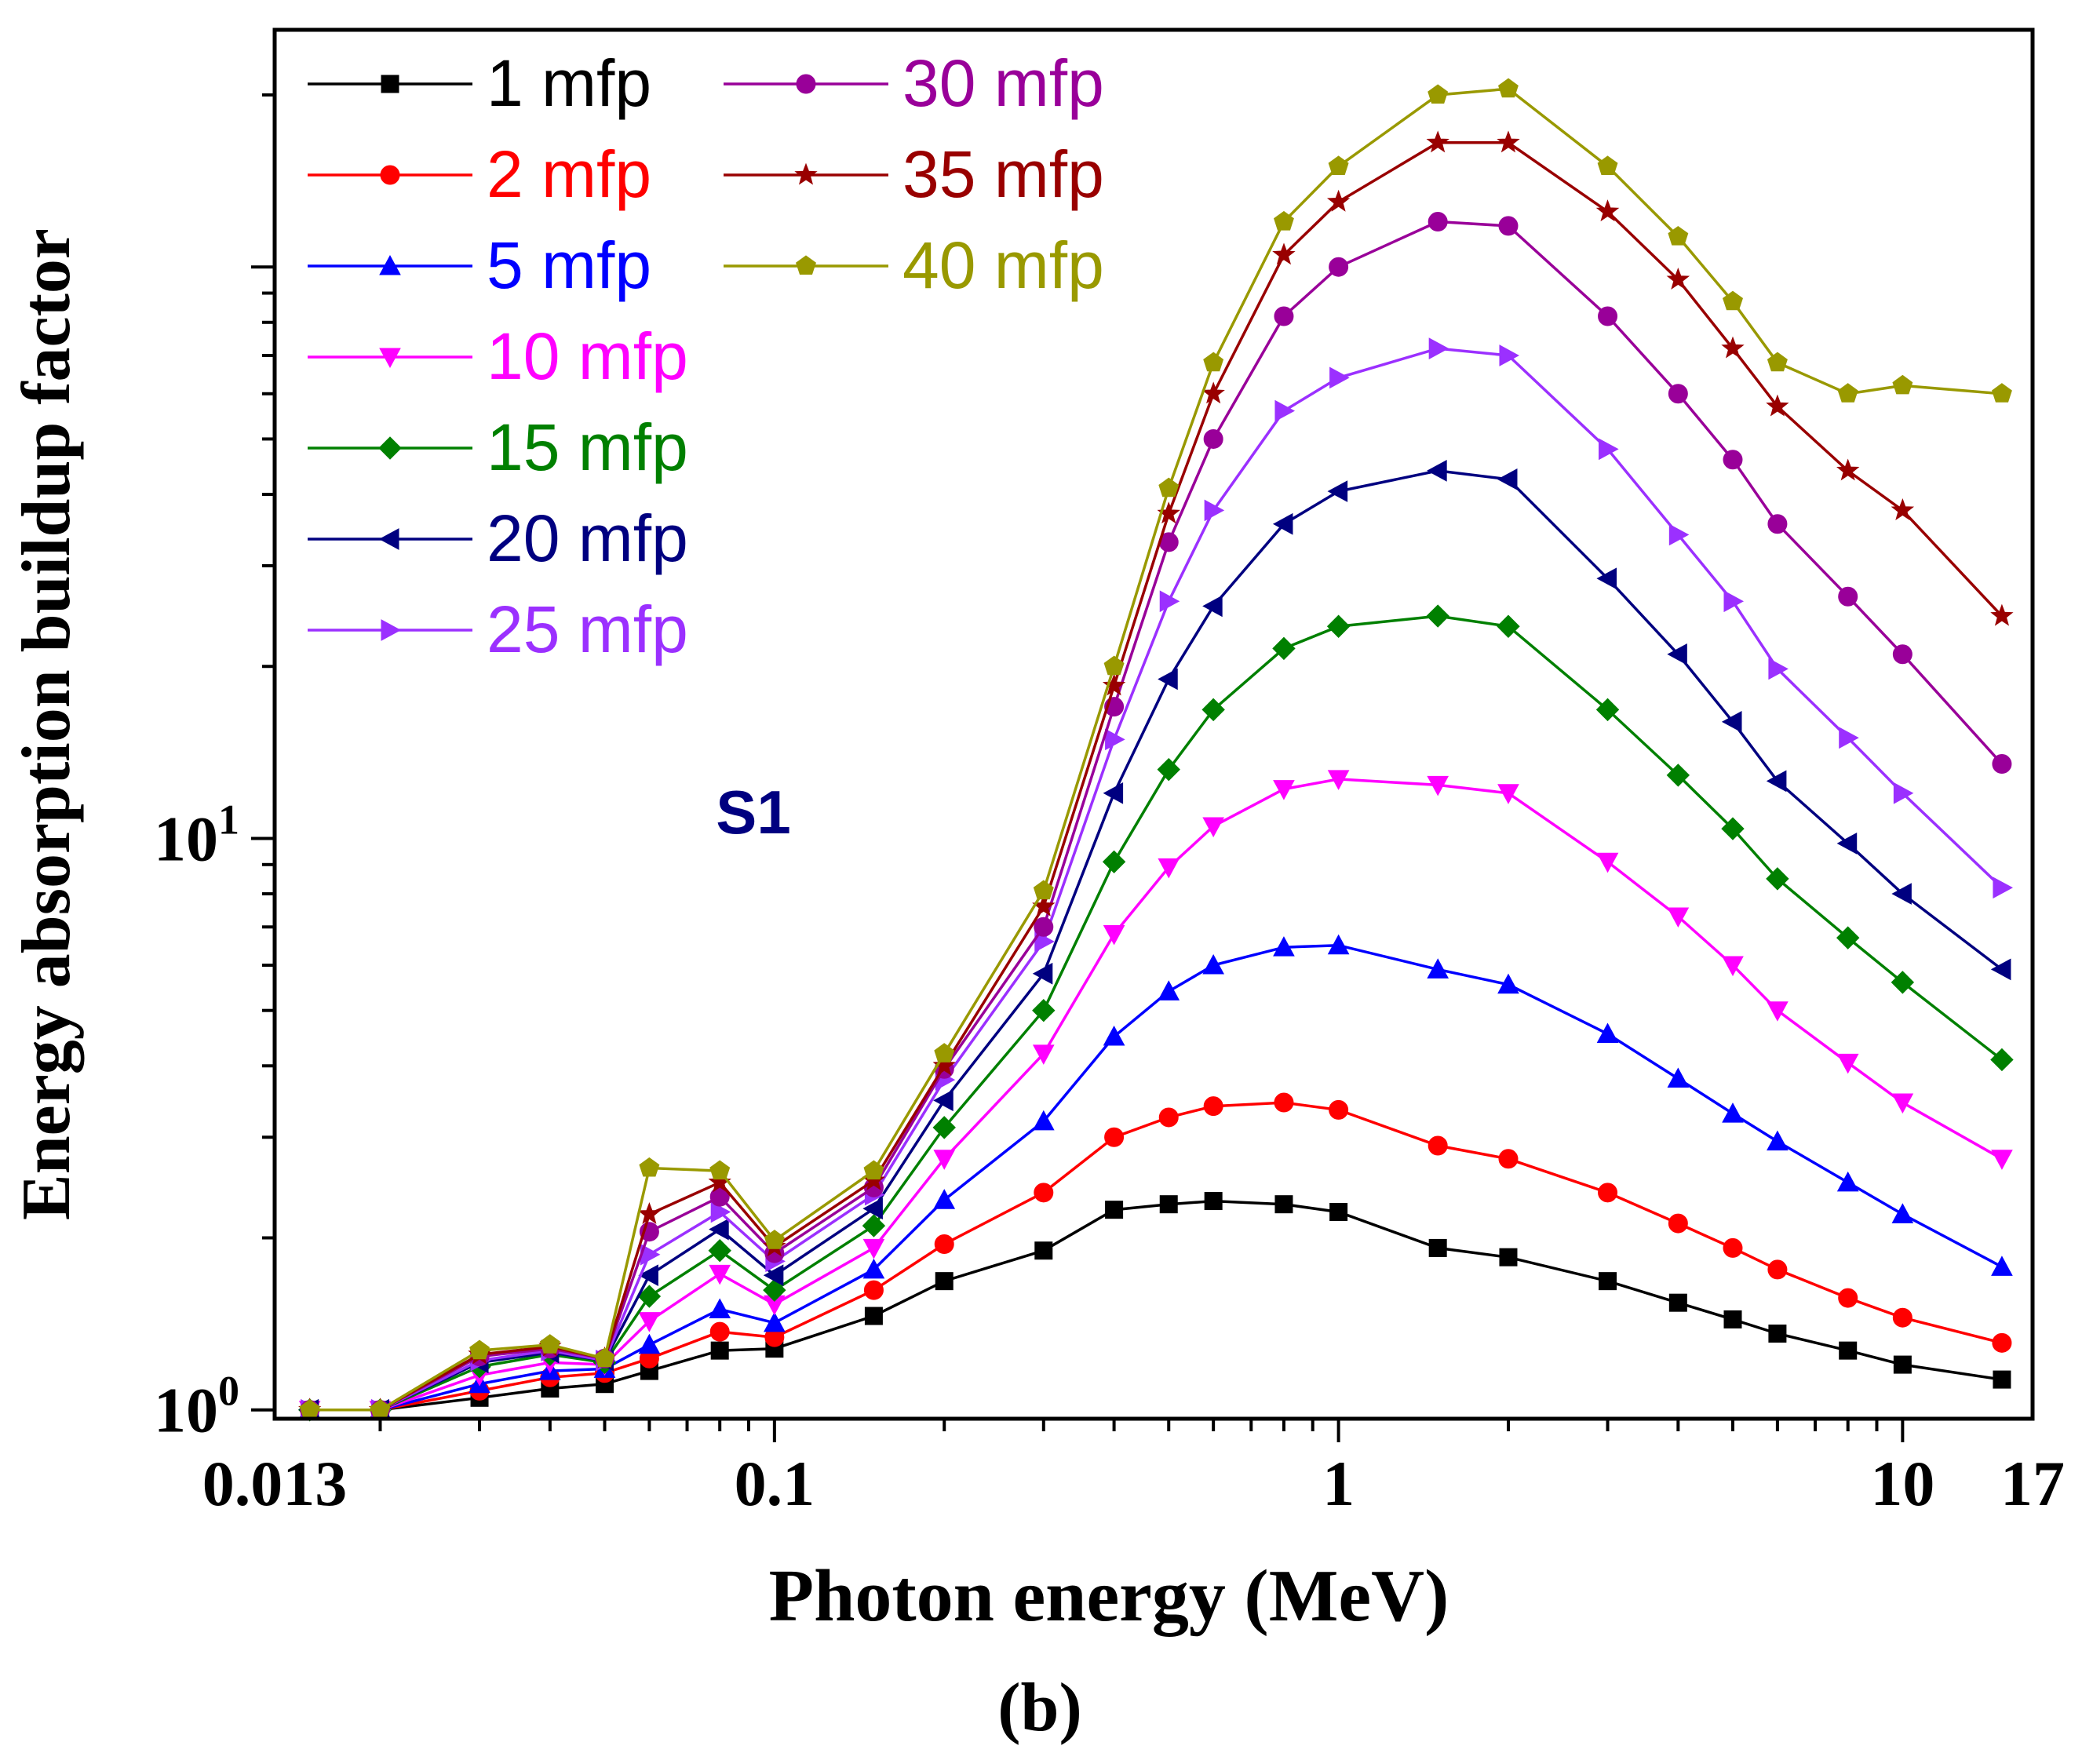  What do you see at coordinates (1003, 83) in the screenshot?
I see `legend-label: 30 mfp` at bounding box center [1003, 83].